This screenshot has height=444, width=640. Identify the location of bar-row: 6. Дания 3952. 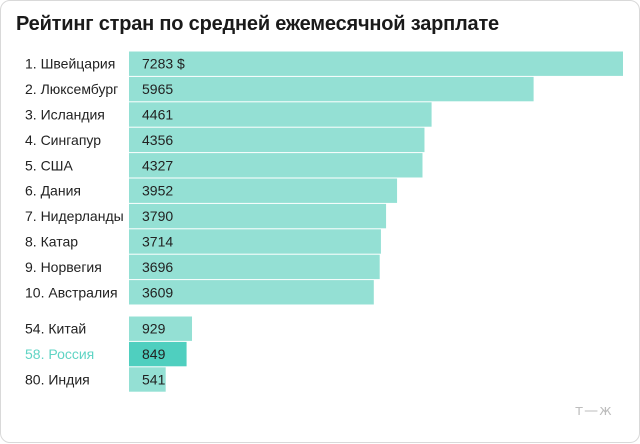
(211, 190).